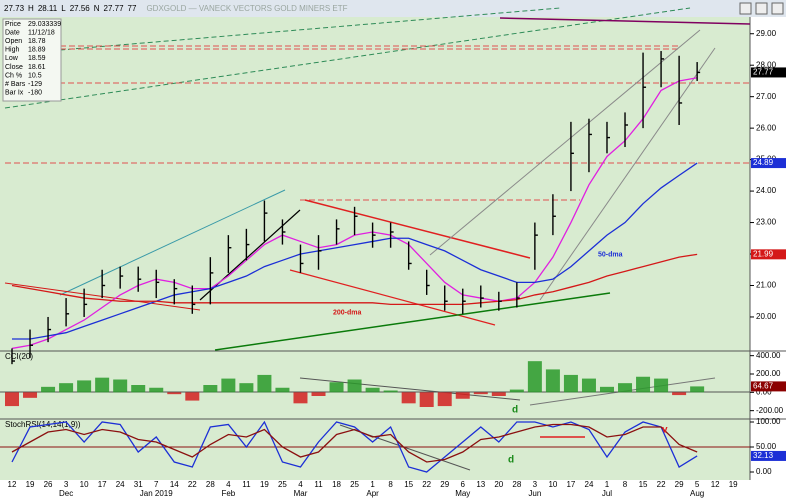 The height and width of the screenshot is (499, 786). What do you see at coordinates (763, 72) in the screenshot?
I see `value-tag-label: 27.77` at bounding box center [763, 72].